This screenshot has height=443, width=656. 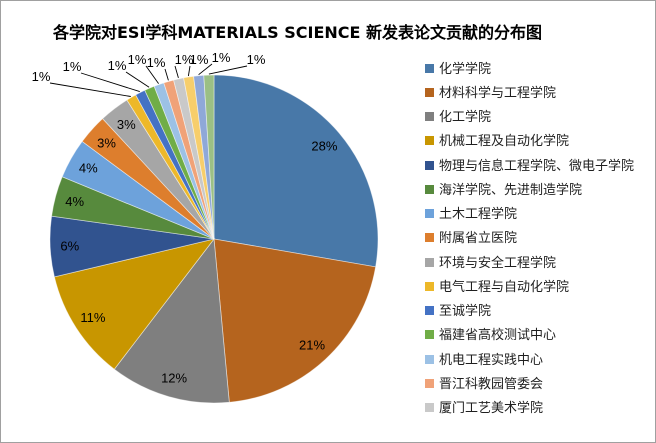 I want to click on legend-item: 晋江科教园管委会, so click(x=529, y=383).